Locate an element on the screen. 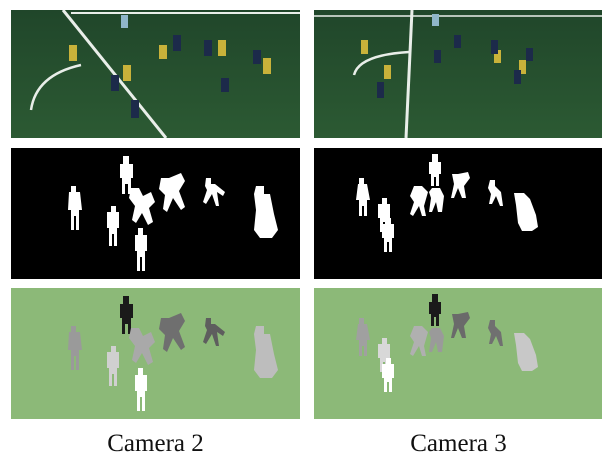  silhouettes is located at coordinates (173, 213).